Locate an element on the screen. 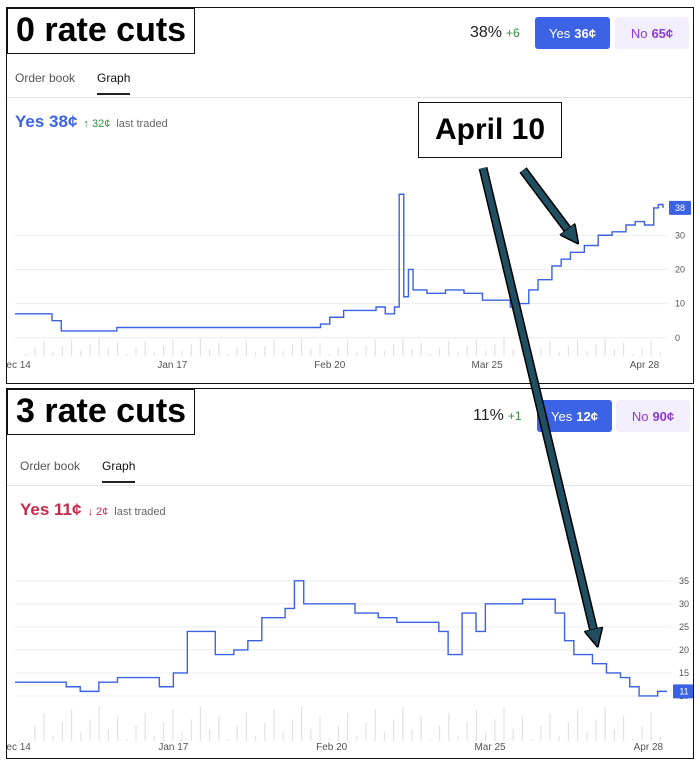 The height and width of the screenshot is (762, 700). tab-divider is located at coordinates (350, 97).